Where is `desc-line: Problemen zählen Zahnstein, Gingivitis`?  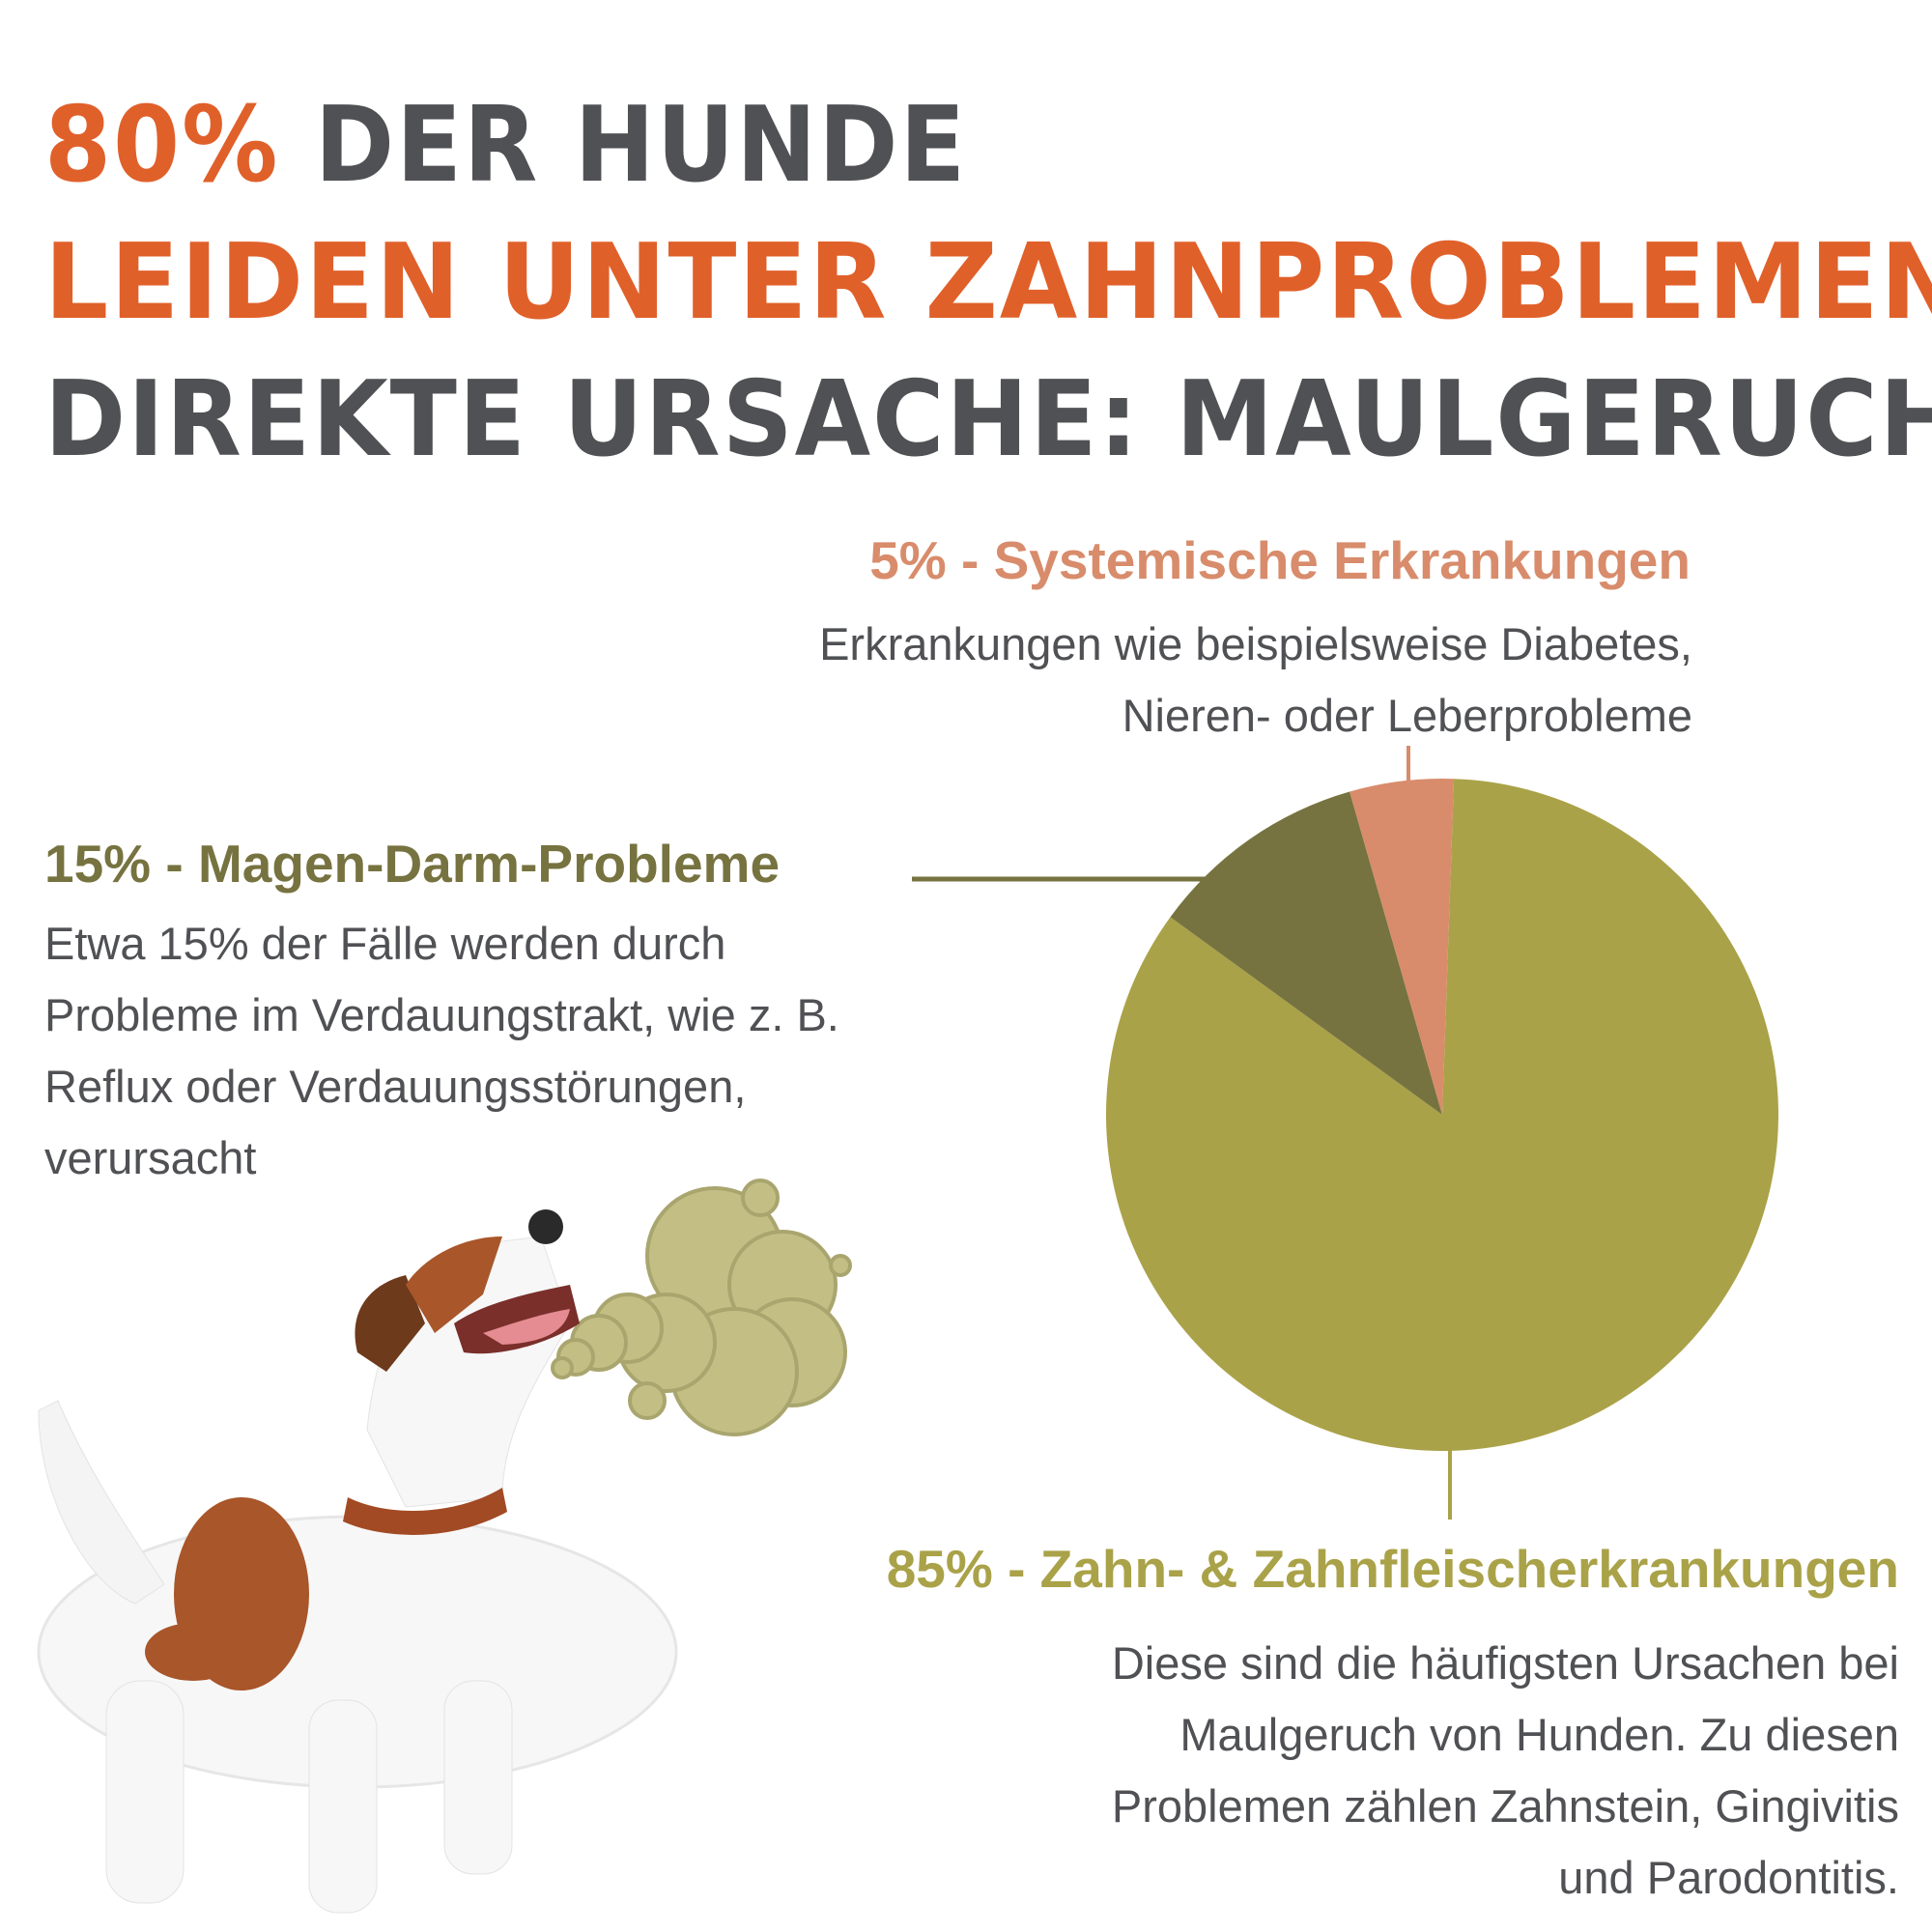
desc-line: Problemen zählen Zahnstein, Gingivitis is located at coordinates (1505, 1806).